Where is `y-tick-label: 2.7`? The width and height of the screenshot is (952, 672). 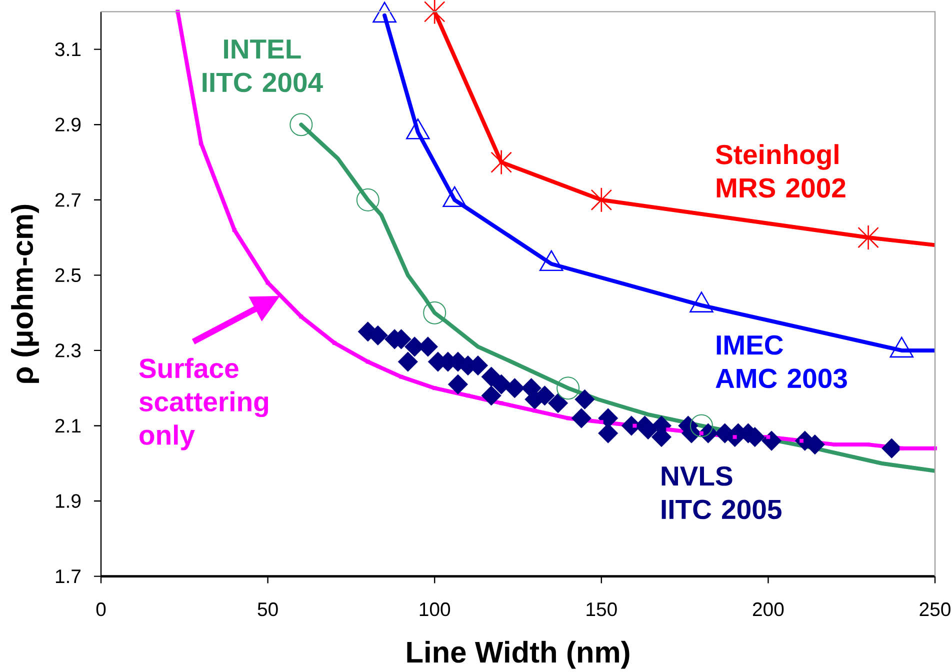
y-tick-label: 2.7 is located at coordinates (68, 200).